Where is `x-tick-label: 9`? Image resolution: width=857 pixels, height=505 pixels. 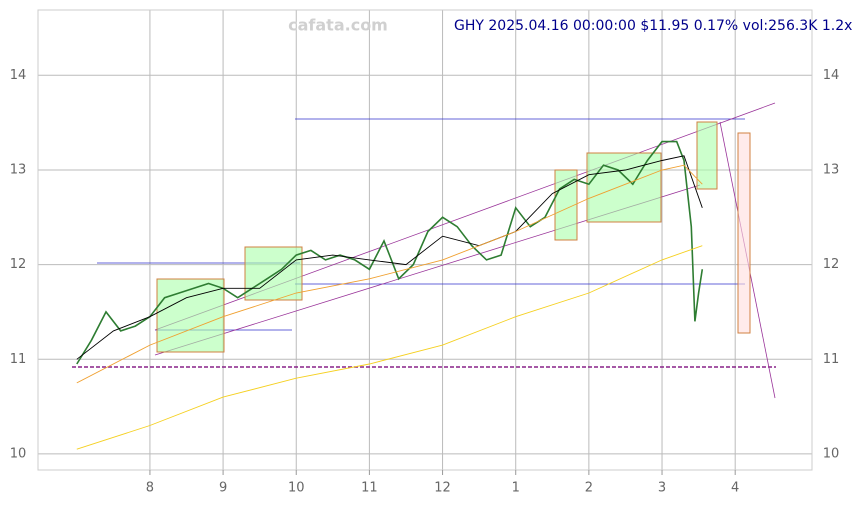 x-tick-label: 9 is located at coordinates (223, 488).